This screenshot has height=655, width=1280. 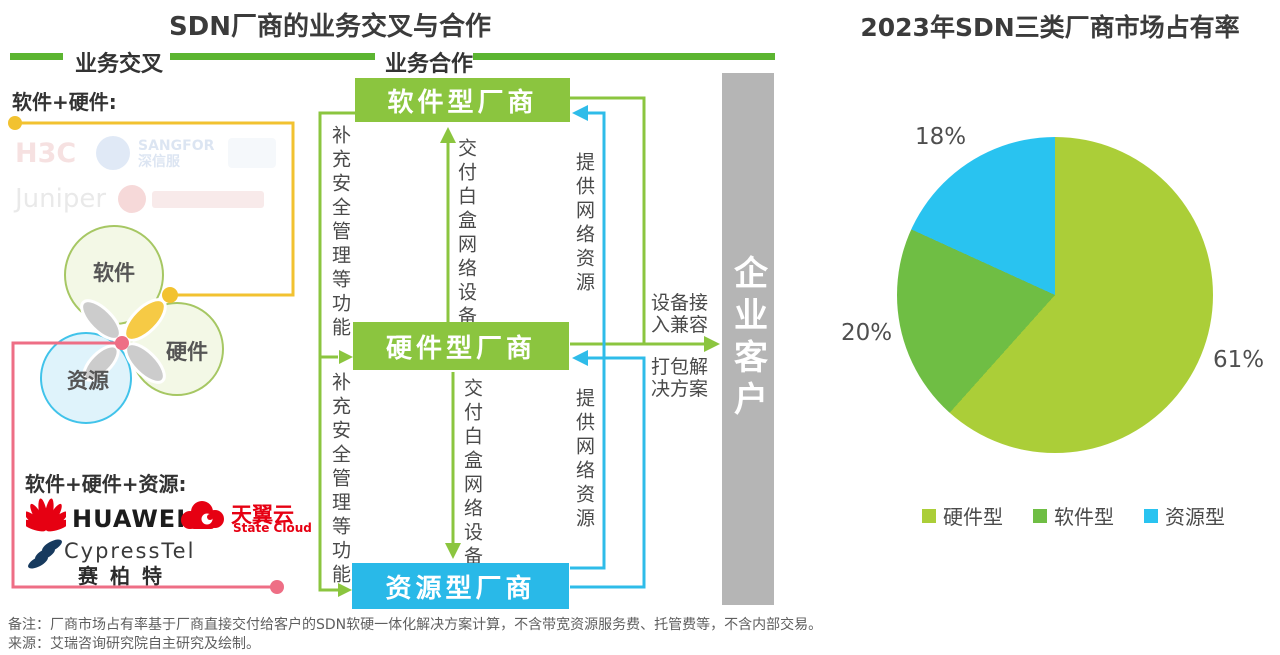 I want to click on chart-title: 2023年SDN三类厂商市场占有率, so click(x=1050, y=27).